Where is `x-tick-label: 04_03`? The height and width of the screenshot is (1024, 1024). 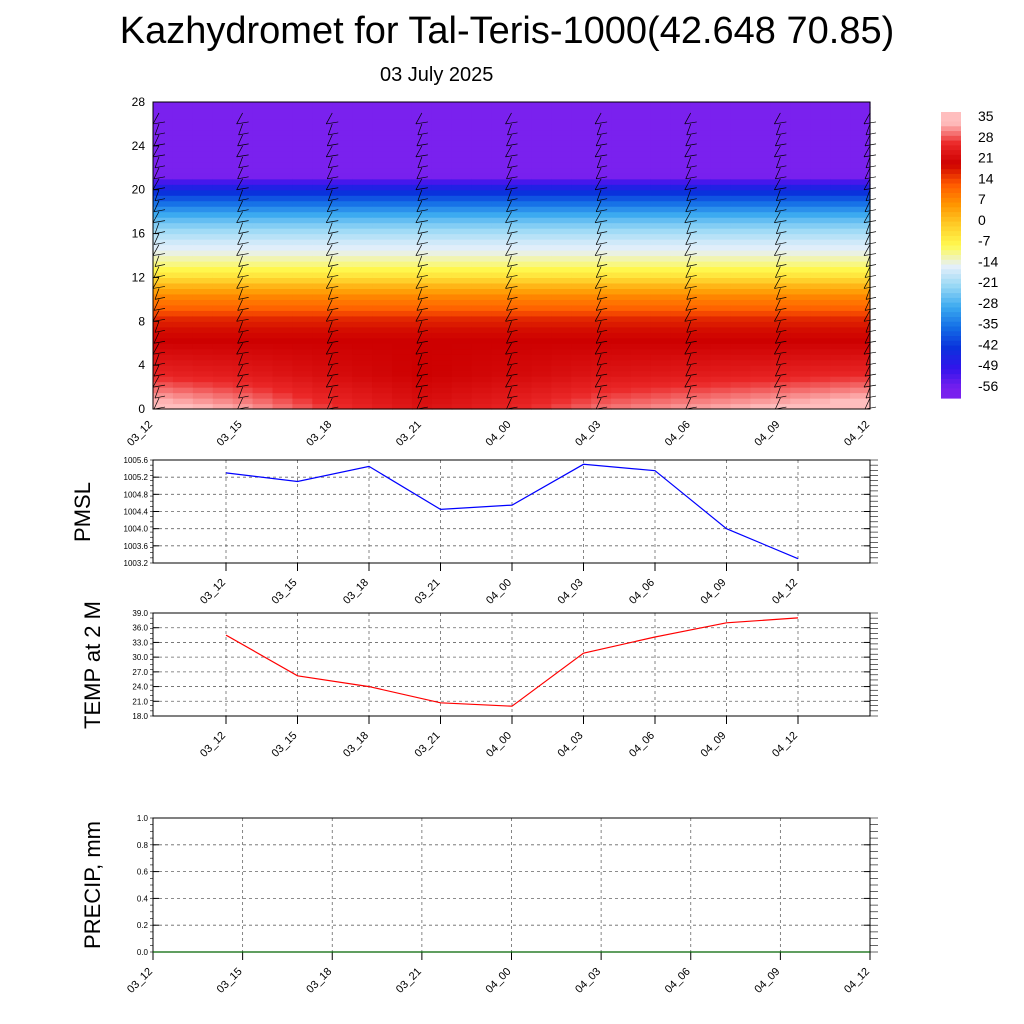 x-tick-label: 04_03 is located at coordinates (571, 745).